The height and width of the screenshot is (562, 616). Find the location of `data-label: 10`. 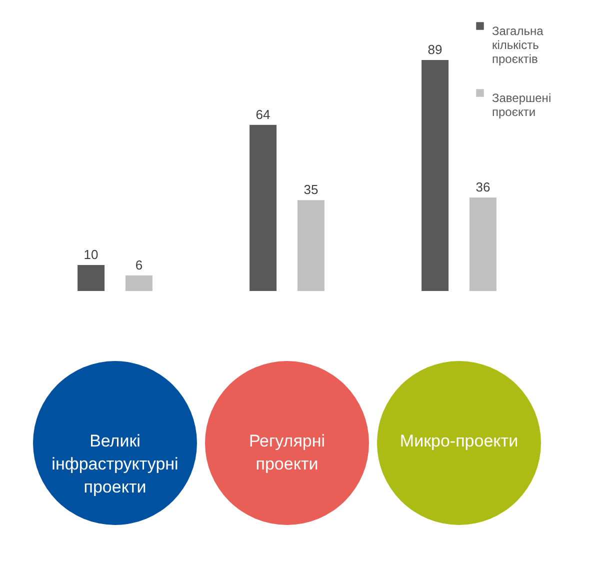

data-label: 10 is located at coordinates (91, 254).